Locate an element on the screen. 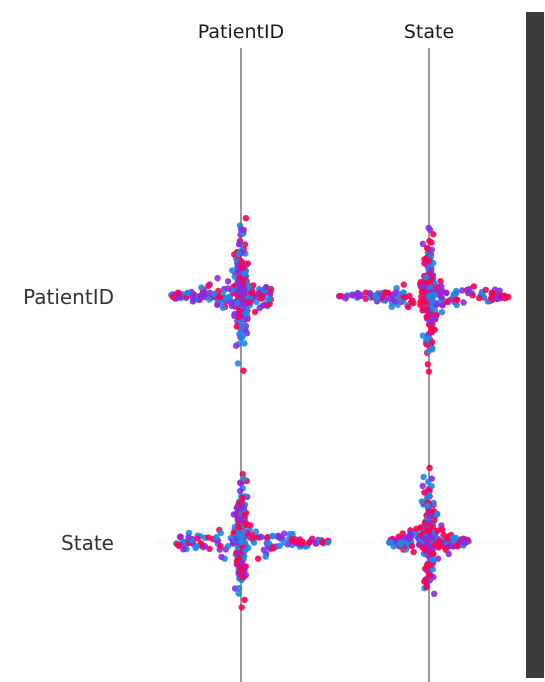 Image resolution: width=545 pixels, height=682 pixels. row-label-patientid: PatientID is located at coordinates (68, 297).